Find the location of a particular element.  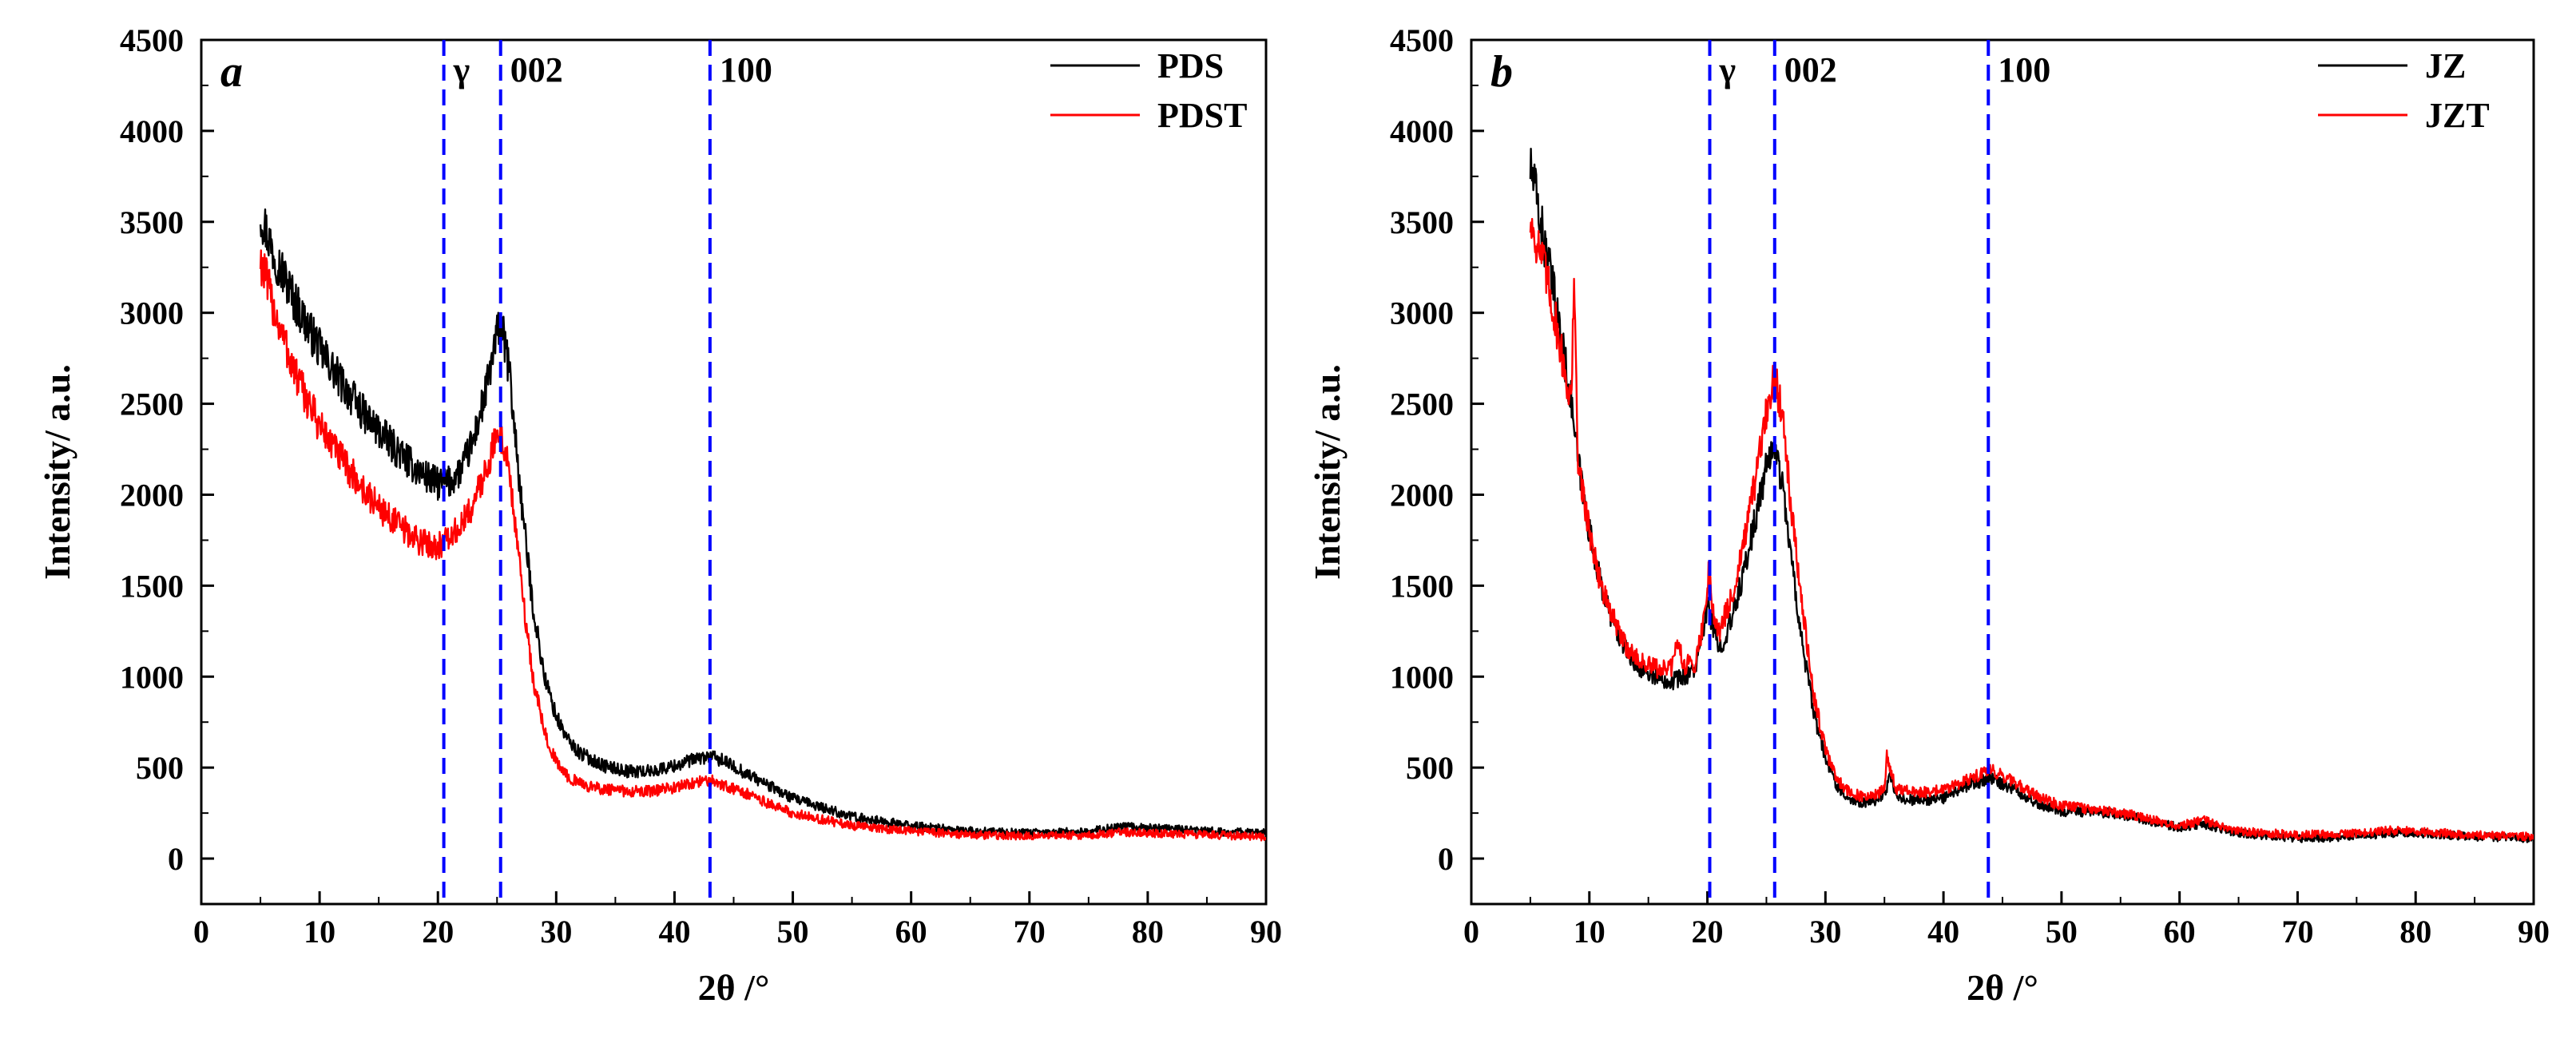

panel-letter: b is located at coordinates (1501, 72).